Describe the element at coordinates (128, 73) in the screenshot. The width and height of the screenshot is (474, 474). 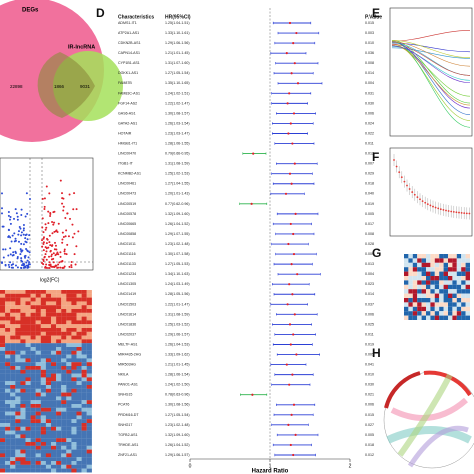
I see `row-name: DGKK1-AS1` at that location.